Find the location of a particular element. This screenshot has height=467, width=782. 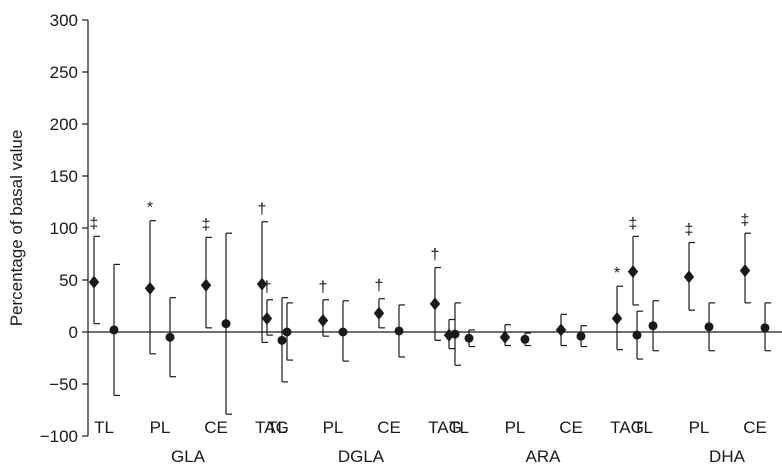

y-tick-label: 250 is located at coordinates (64, 72).